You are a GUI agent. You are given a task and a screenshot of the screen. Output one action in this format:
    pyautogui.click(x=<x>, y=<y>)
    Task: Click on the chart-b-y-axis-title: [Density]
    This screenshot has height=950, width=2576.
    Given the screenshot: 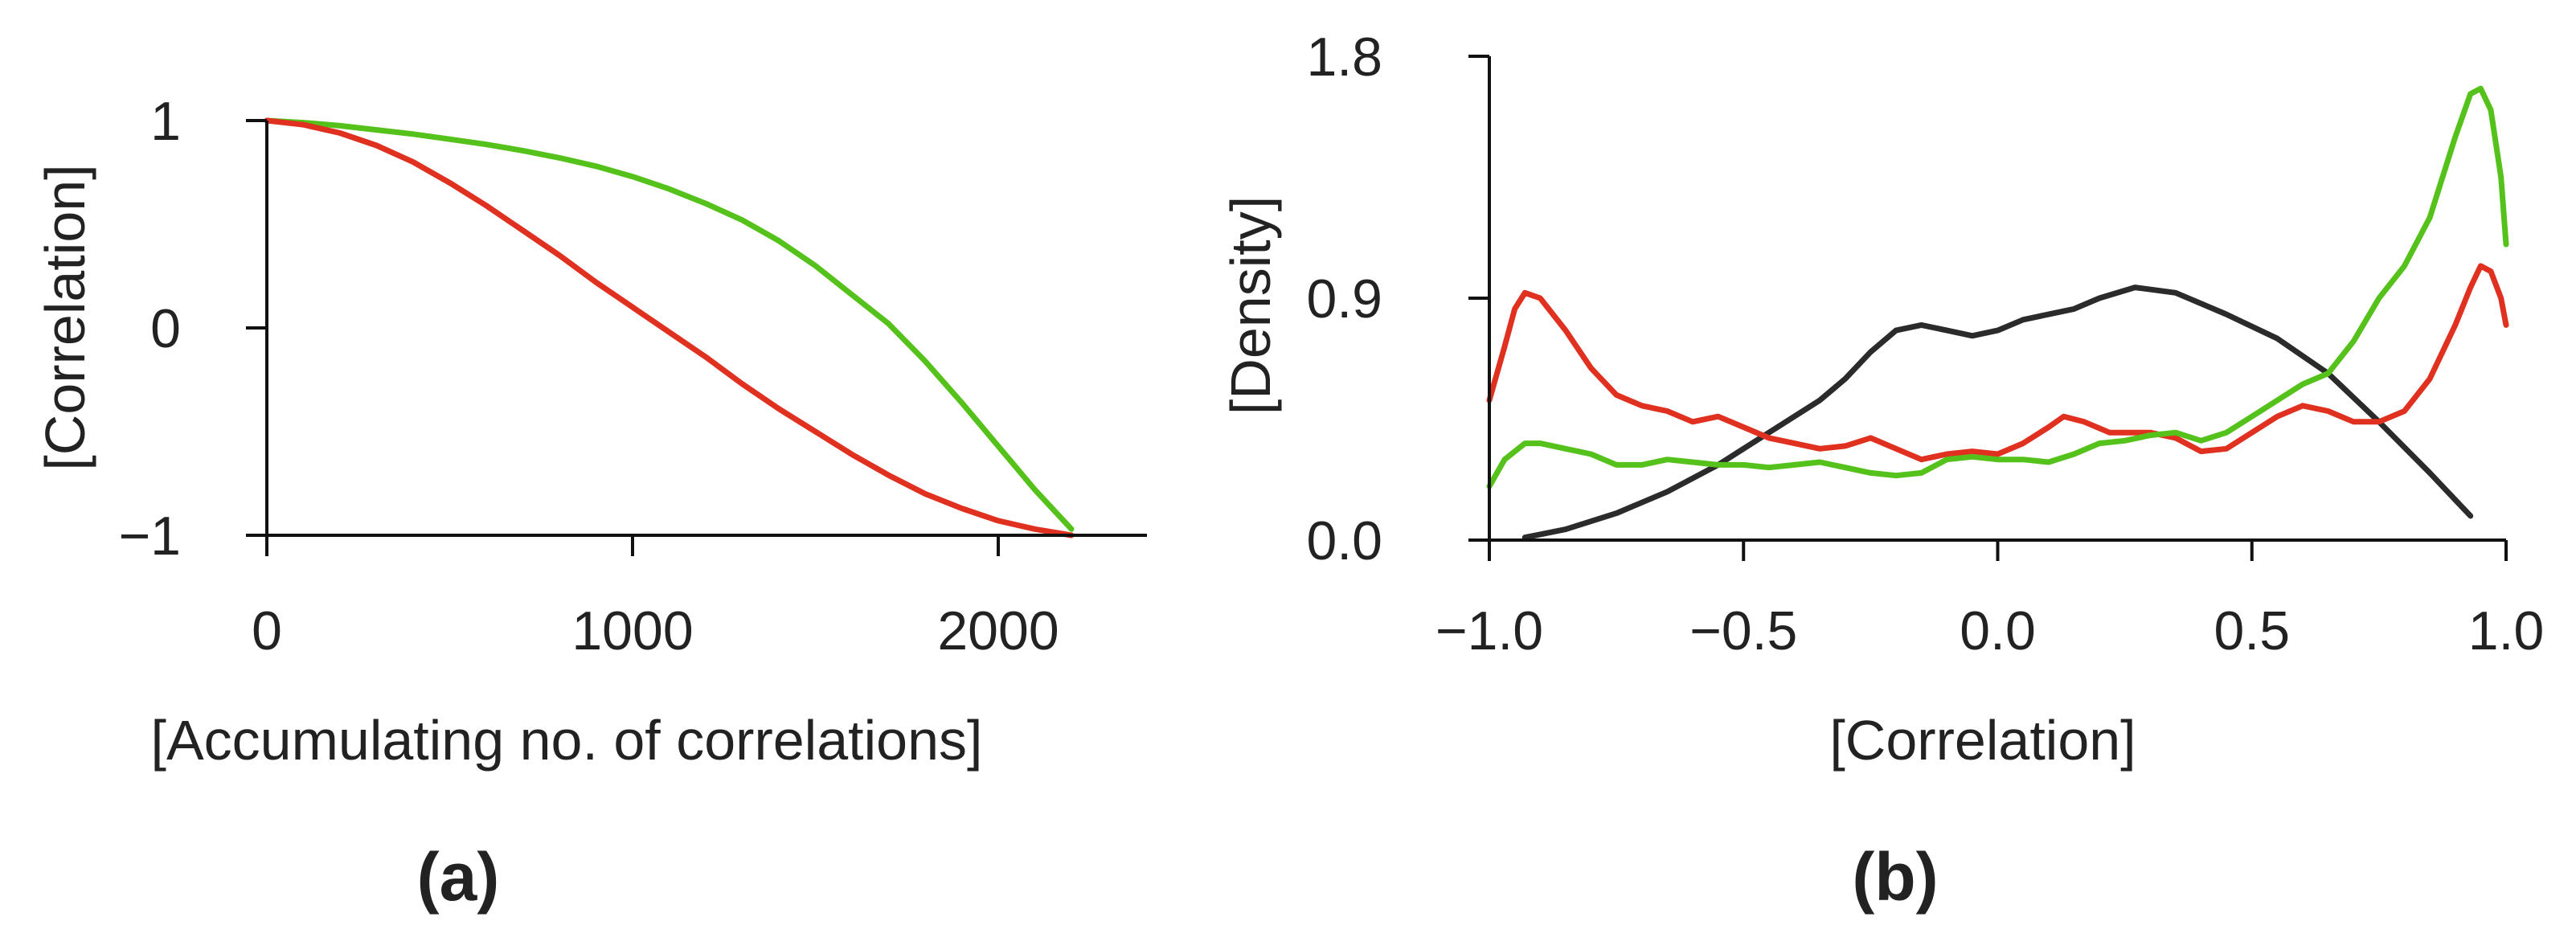 What is the action you would take?
    pyautogui.click(x=1250, y=305)
    